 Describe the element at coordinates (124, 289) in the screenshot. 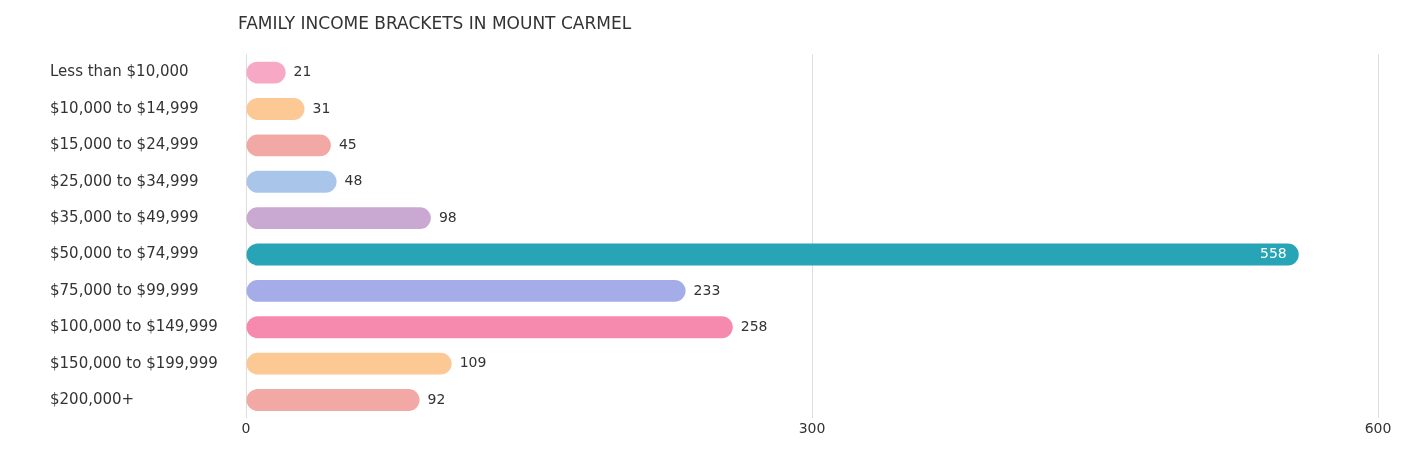

I see `y-tick-label: $75,000 to $99,999` at that location.